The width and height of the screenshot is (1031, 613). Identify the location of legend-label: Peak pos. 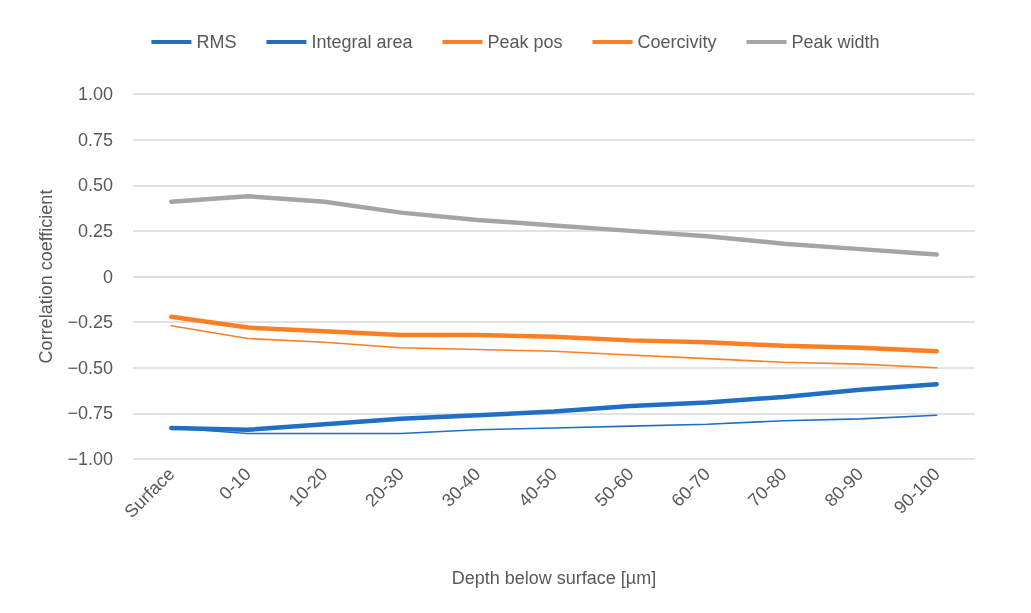
(525, 42).